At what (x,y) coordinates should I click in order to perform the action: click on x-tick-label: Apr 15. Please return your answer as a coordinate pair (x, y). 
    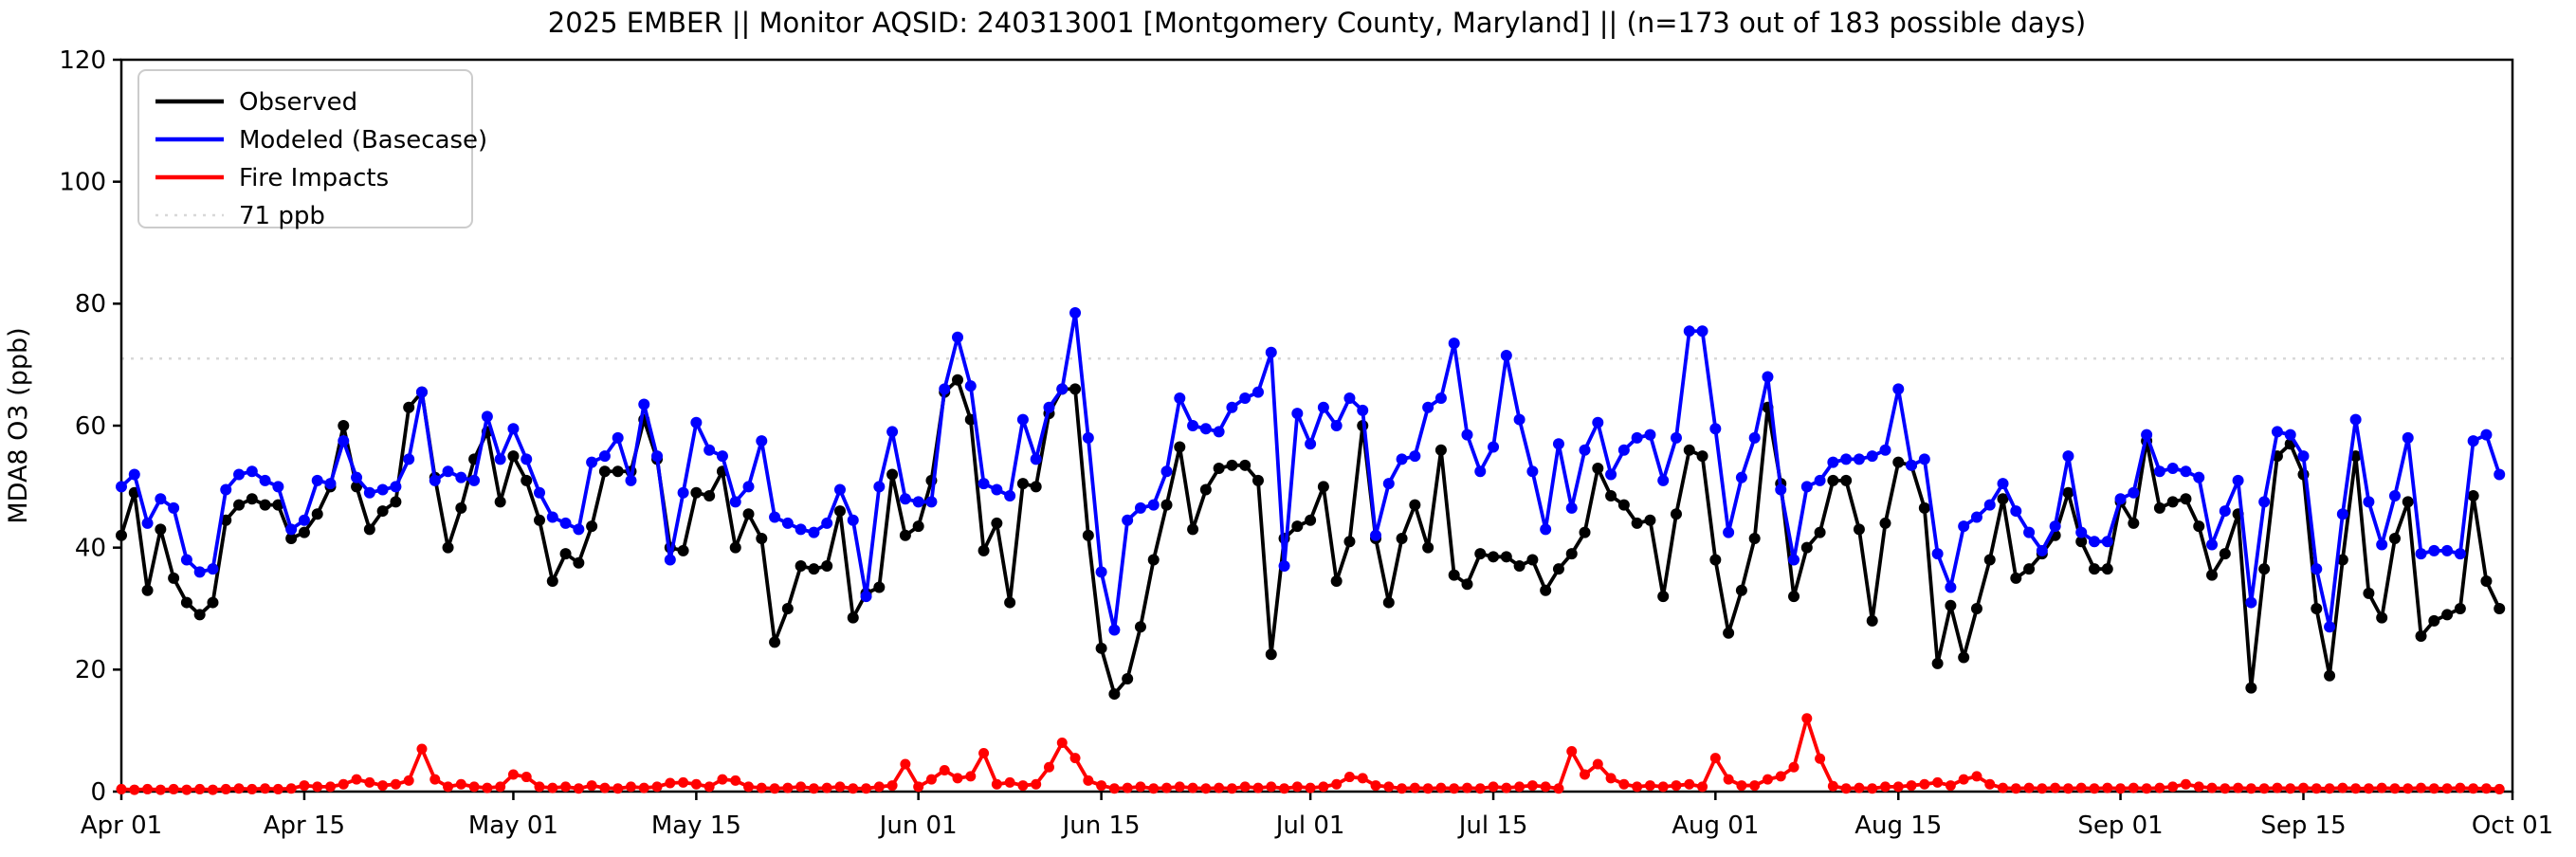
    Looking at the image, I should click on (304, 825).